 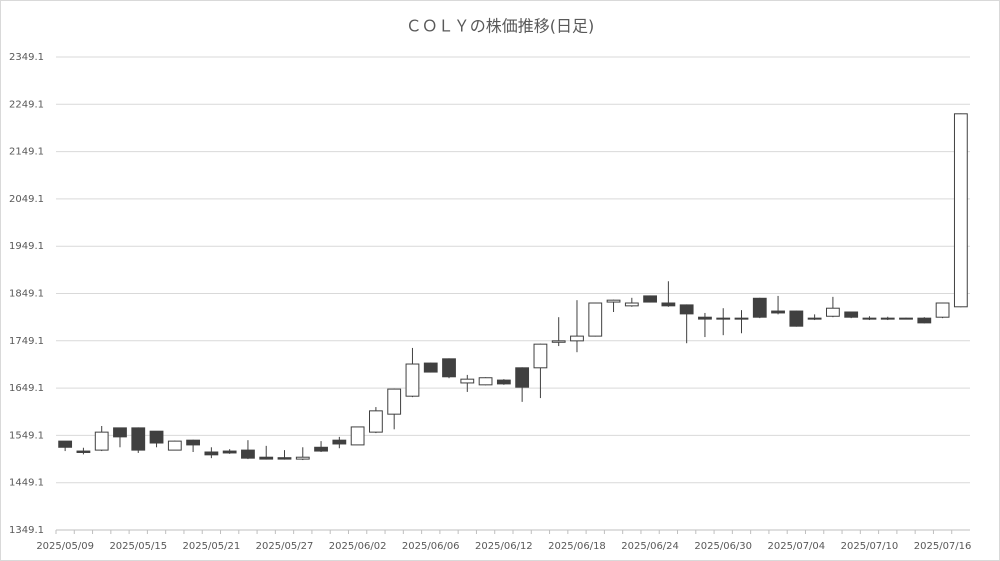 What do you see at coordinates (504, 546) in the screenshot?
I see `x-tick-label: 2025/06/12` at bounding box center [504, 546].